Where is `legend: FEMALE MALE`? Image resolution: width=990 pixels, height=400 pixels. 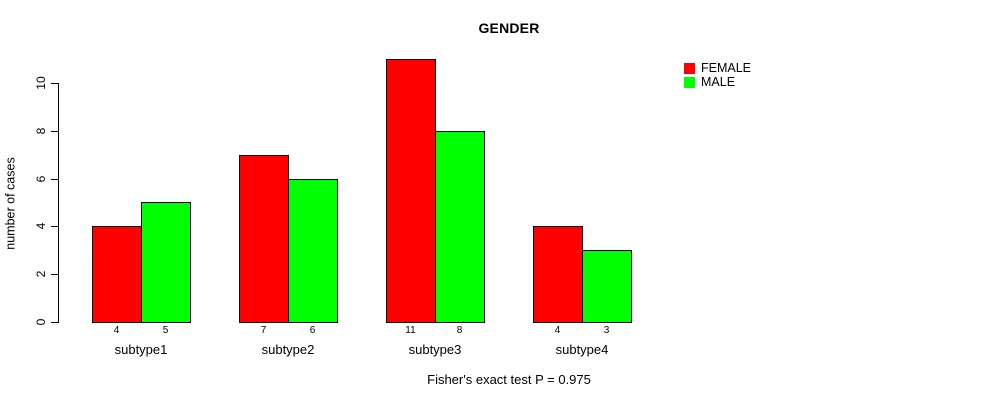 legend: FEMALE MALE is located at coordinates (717, 76).